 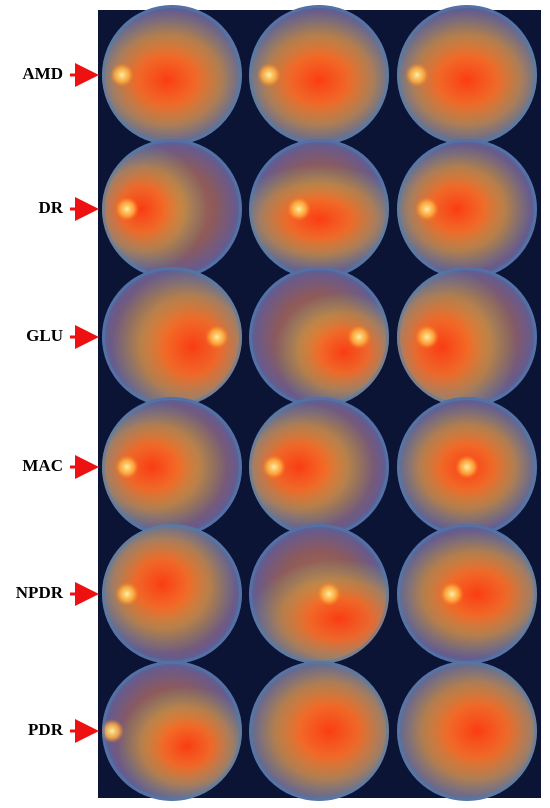 What do you see at coordinates (40, 592) in the screenshot?
I see `row-label: NPDR` at bounding box center [40, 592].